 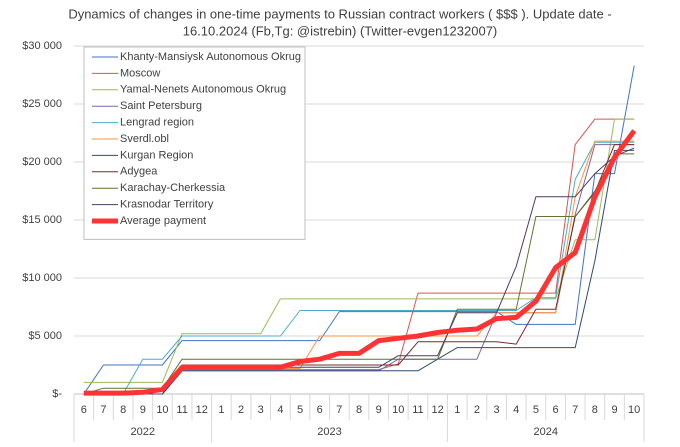 I want to click on legend-label: Karachay-Cherkessia, so click(x=173, y=188).